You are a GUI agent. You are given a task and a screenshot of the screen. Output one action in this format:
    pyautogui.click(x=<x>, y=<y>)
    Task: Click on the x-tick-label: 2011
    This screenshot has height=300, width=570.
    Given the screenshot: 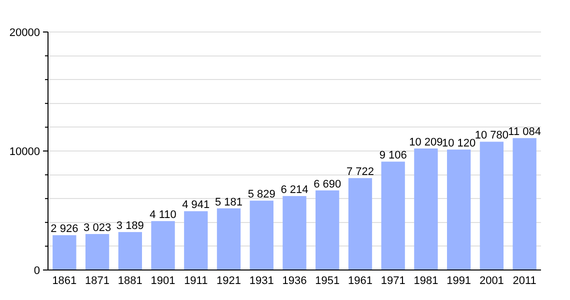 What is the action you would take?
    pyautogui.click(x=524, y=281)
    